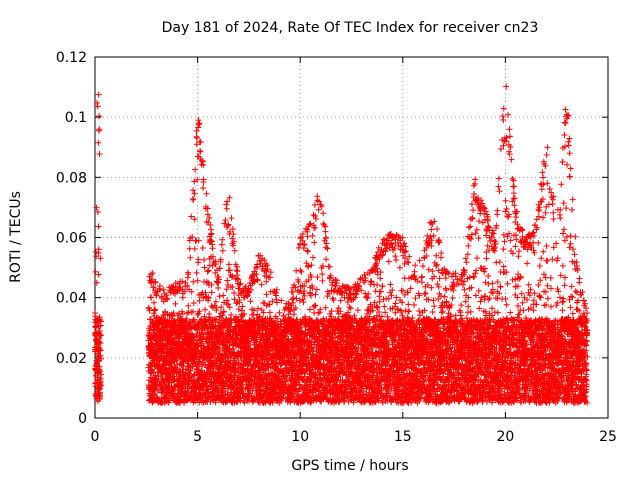 The image size is (640, 480). What do you see at coordinates (197, 437) in the screenshot?
I see `x-tick-label: 5` at bounding box center [197, 437].